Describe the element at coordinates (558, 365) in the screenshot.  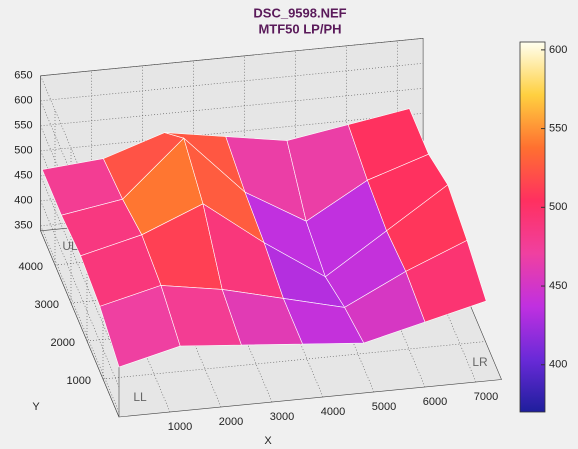
I see `colorbar-tick-label: 400` at that location.